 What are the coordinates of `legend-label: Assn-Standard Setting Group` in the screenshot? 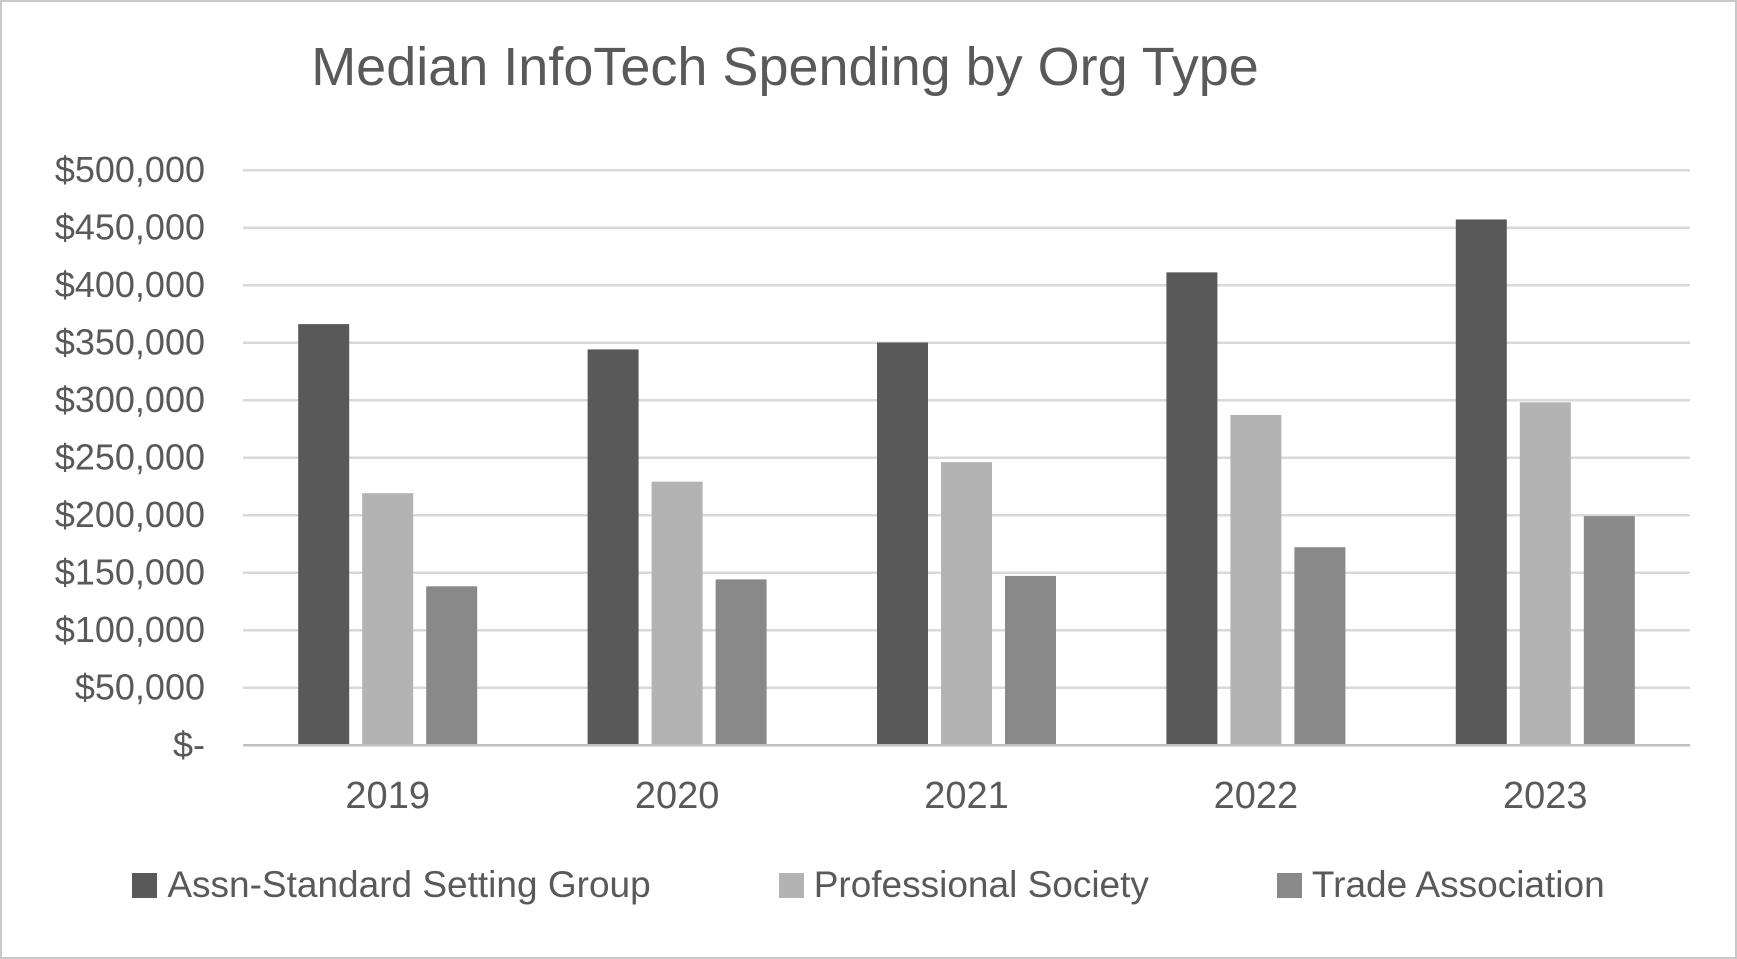 It's located at (409, 884).